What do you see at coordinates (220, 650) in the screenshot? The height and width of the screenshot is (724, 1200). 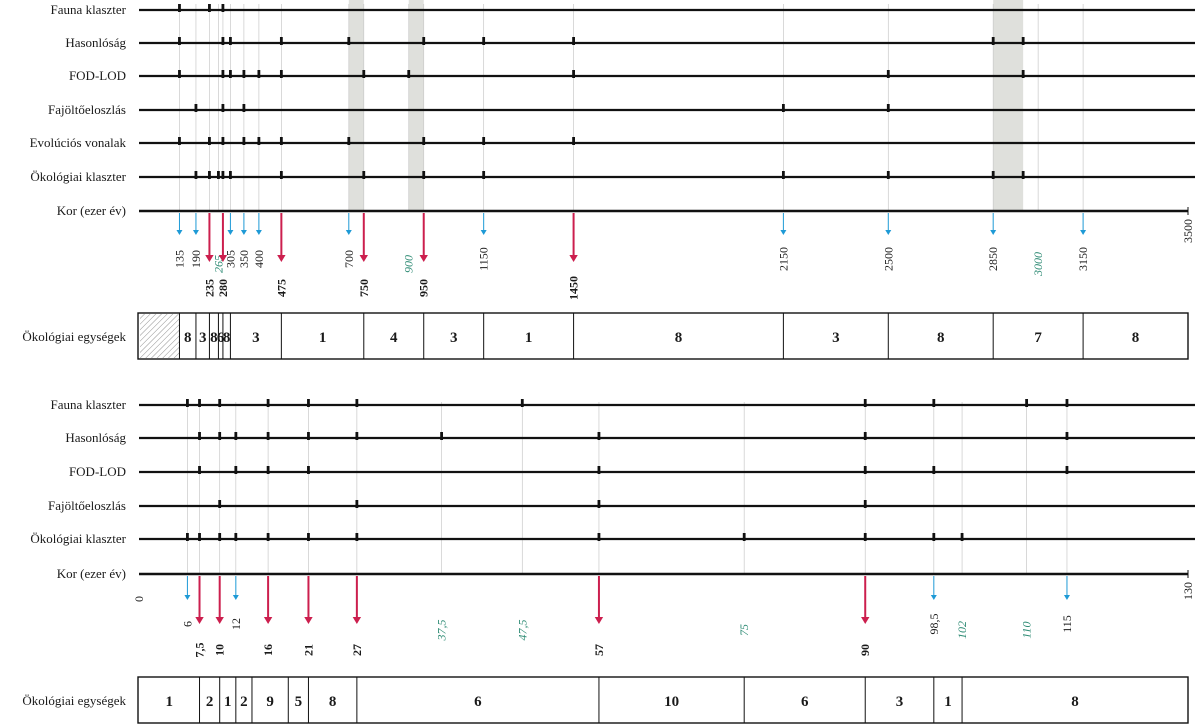 I see `axis-tick-label-2: 10` at bounding box center [220, 650].